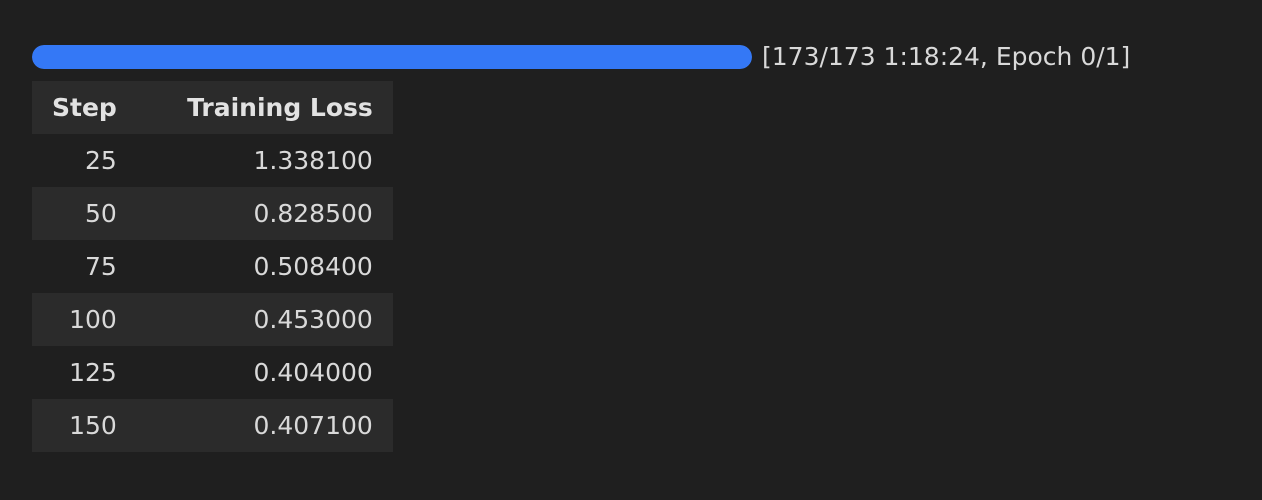 The height and width of the screenshot is (500, 1262). Describe the element at coordinates (93, 319) in the screenshot. I see `cell-step: 100` at that location.